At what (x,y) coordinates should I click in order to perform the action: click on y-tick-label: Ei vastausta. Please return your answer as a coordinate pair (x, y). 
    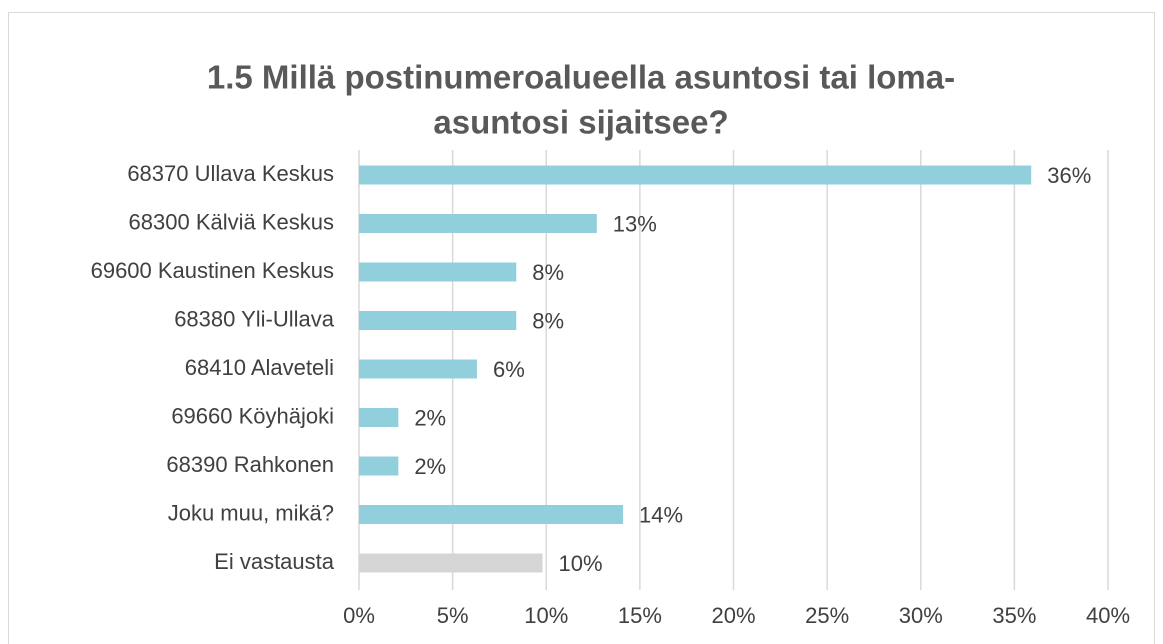
    Looking at the image, I should click on (274, 561).